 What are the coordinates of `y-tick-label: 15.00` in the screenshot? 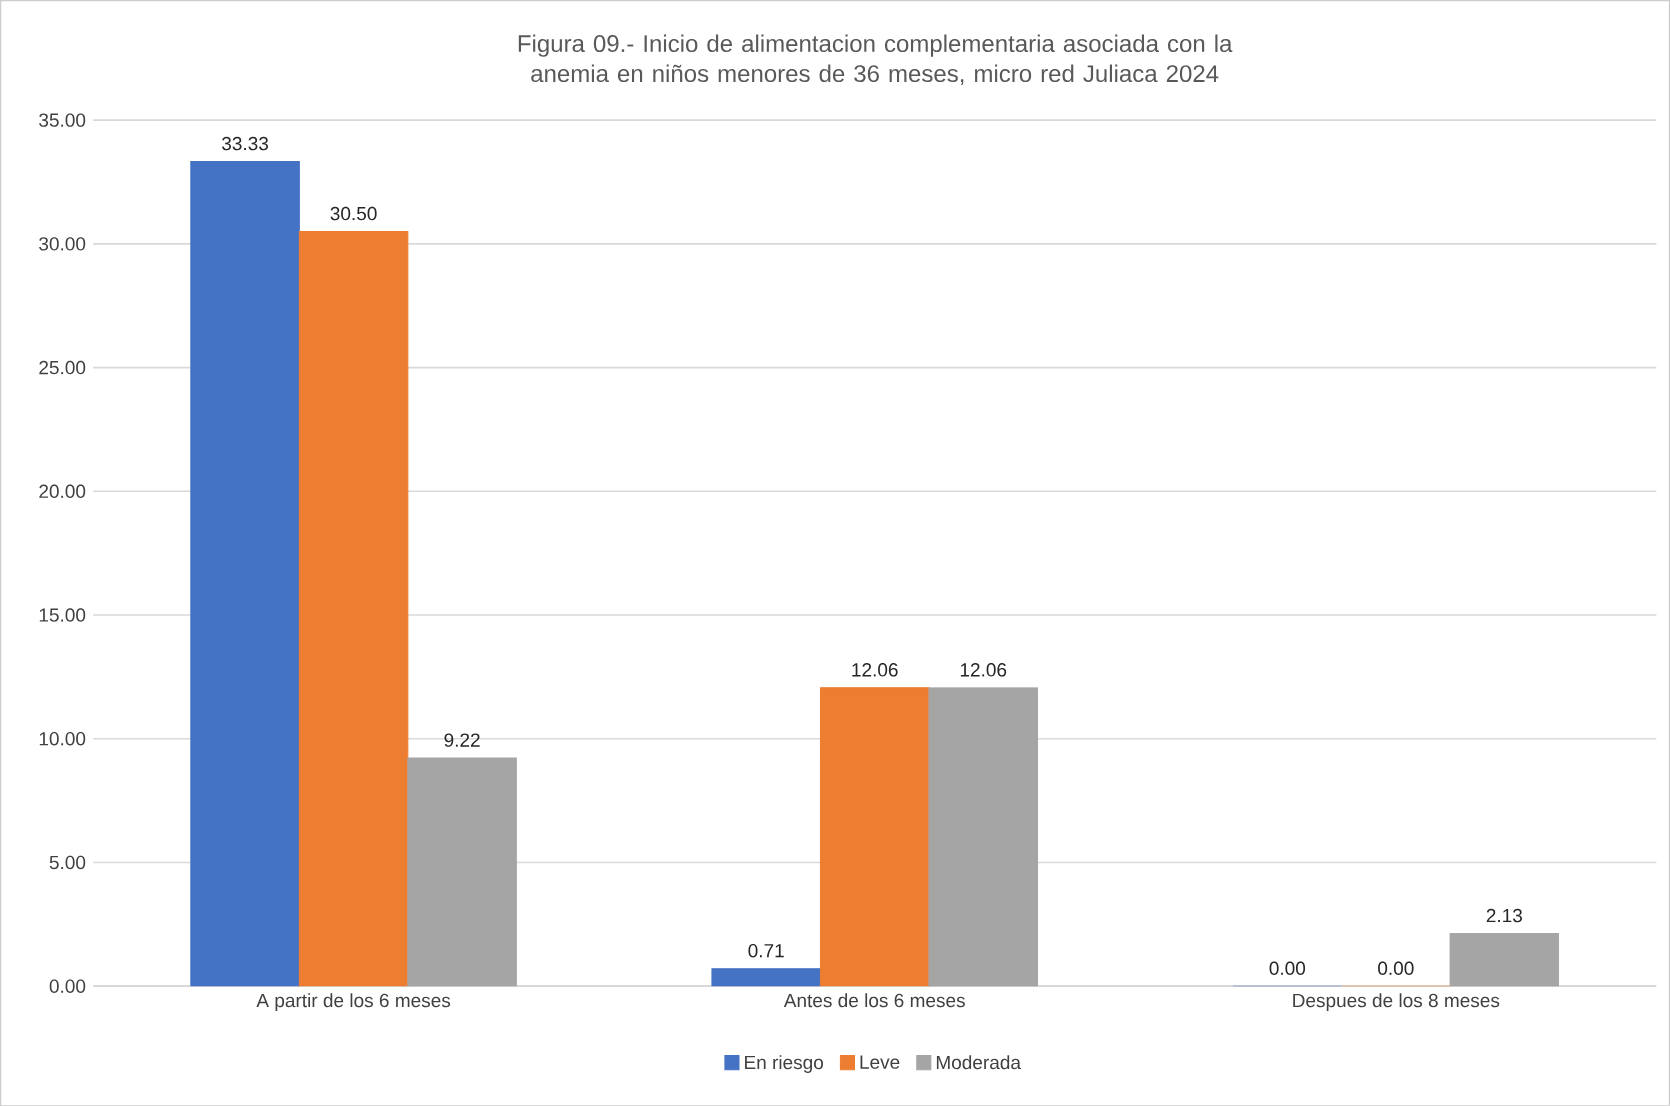 It's located at (62, 615).